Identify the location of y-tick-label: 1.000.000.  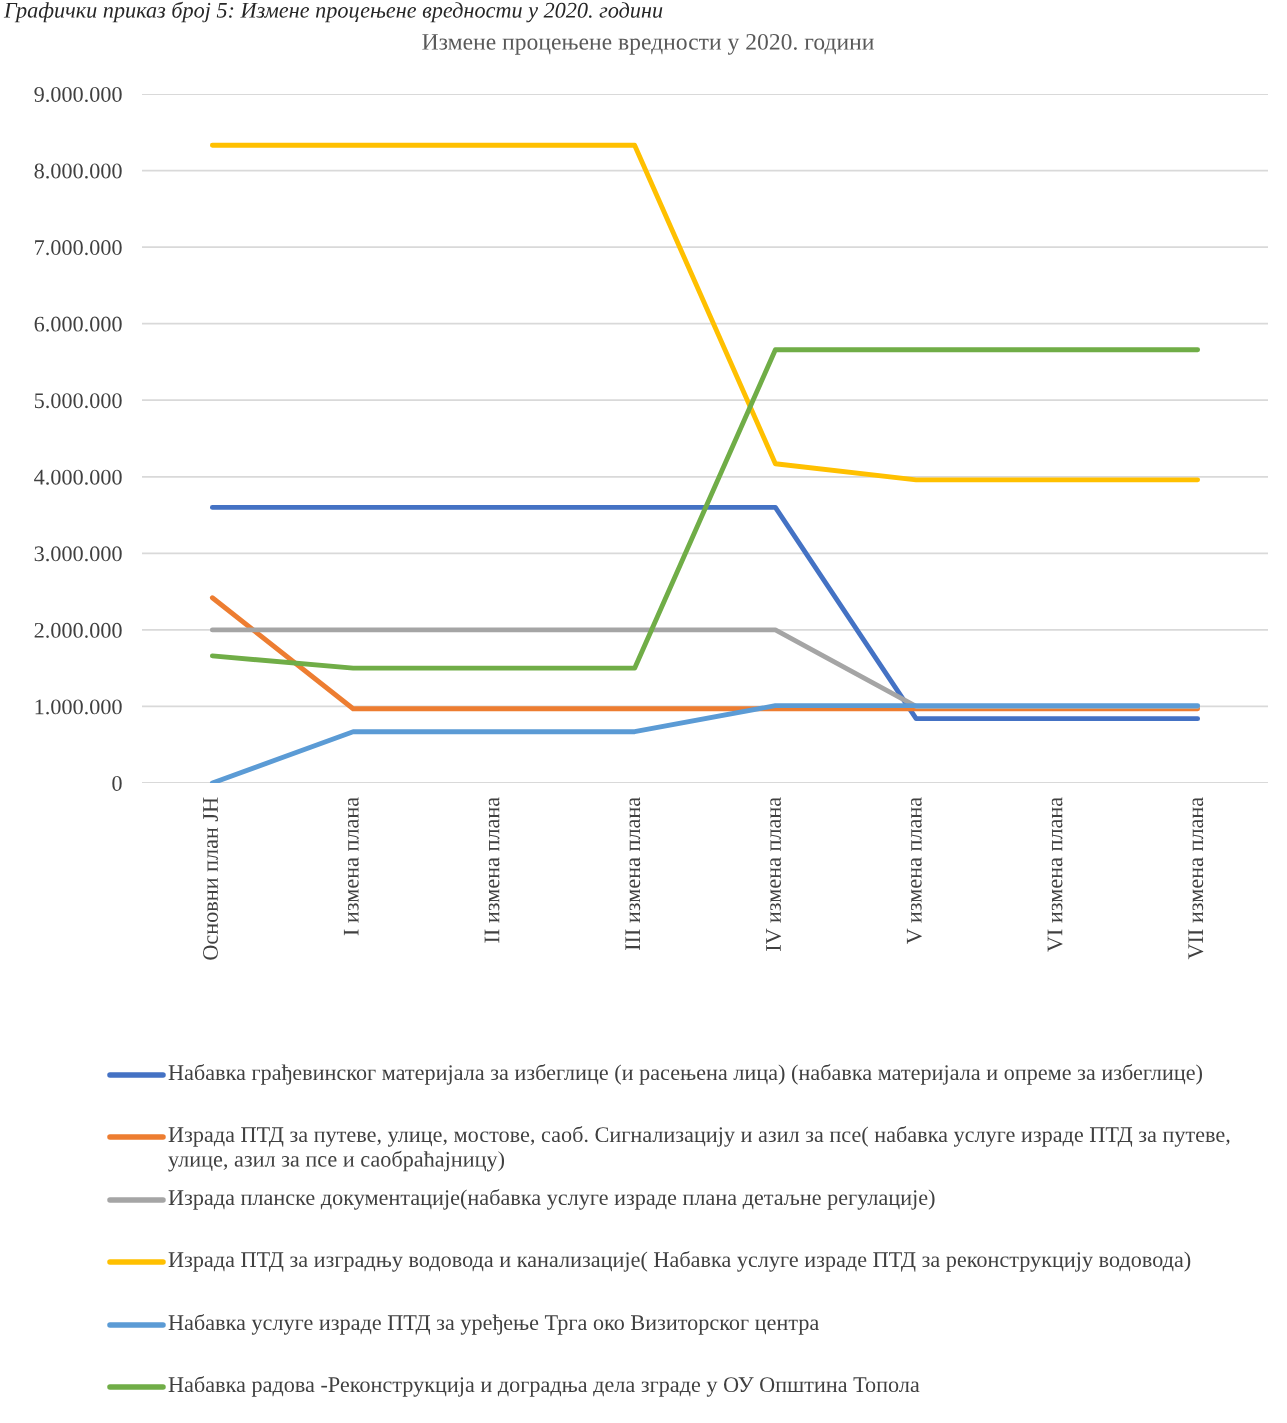
(78, 707).